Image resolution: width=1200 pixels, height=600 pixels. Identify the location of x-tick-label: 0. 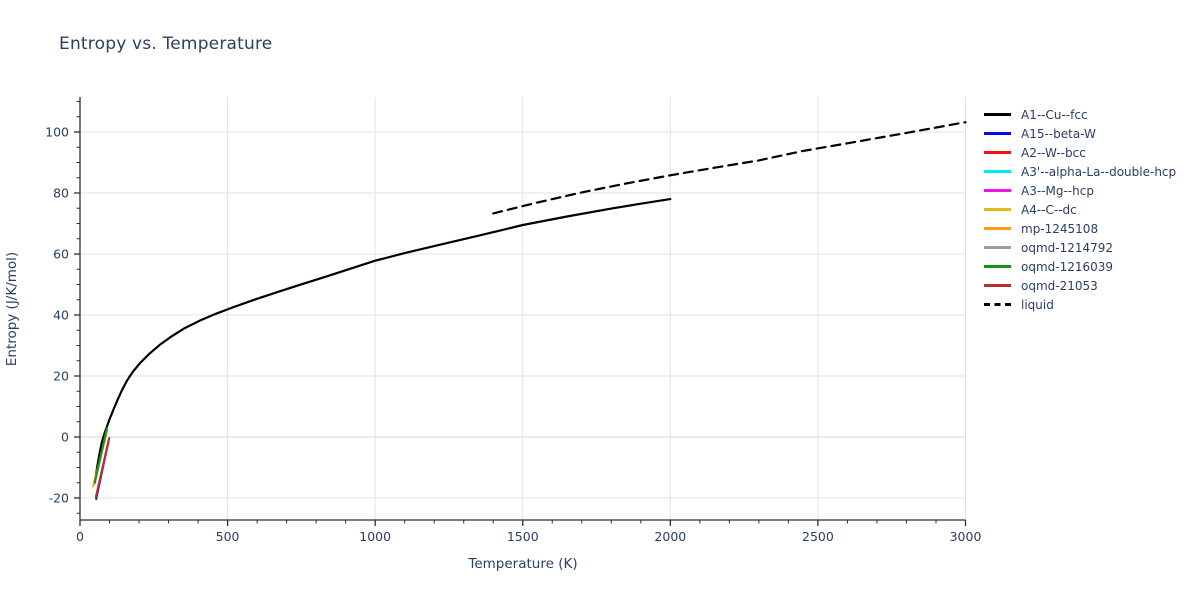
(80, 536).